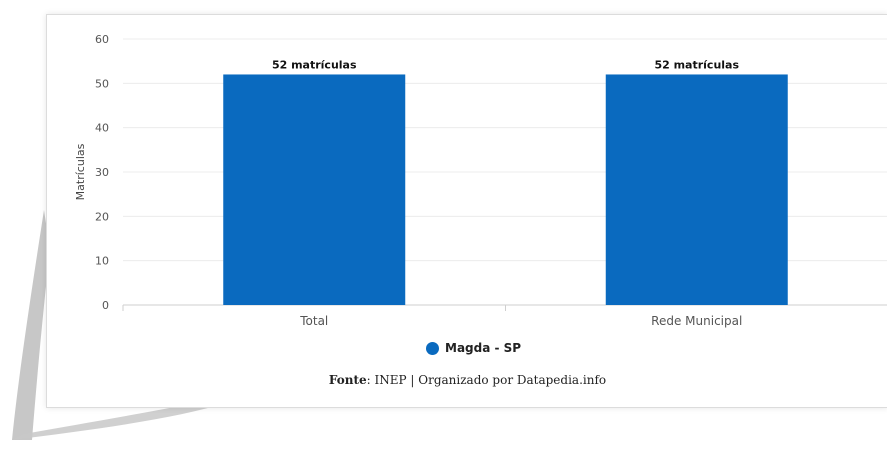 The height and width of the screenshot is (450, 887). I want to click on legend-swatch, so click(432, 348).